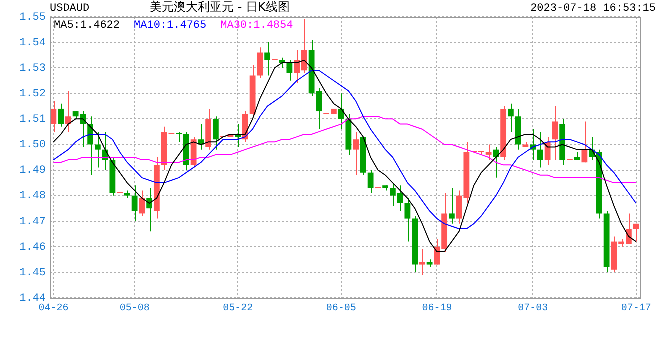  What do you see at coordinates (33, 18) in the screenshot?
I see `y-tick-label: 1.55` at bounding box center [33, 18].